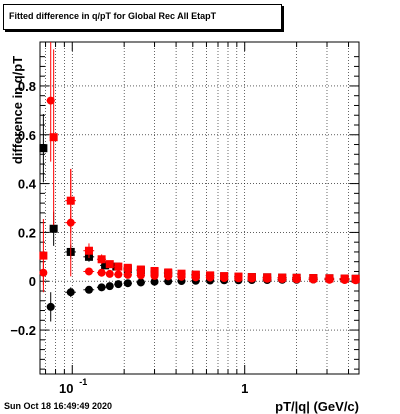  I want to click on y-axis-label: difference in q/pT, so click(17, 110).